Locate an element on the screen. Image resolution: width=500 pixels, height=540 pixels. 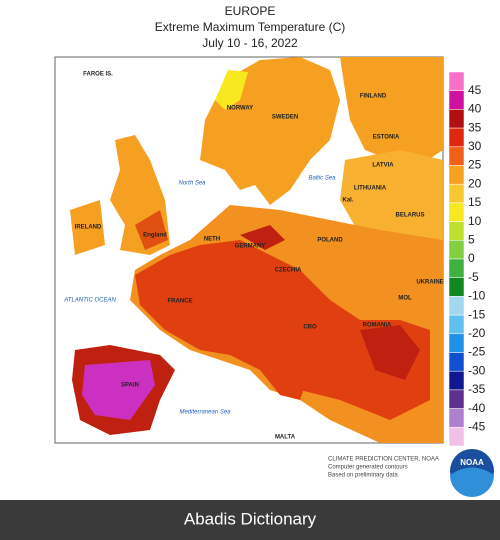
sea-label: ATLANTIC OCEAN is located at coordinates (89, 301).